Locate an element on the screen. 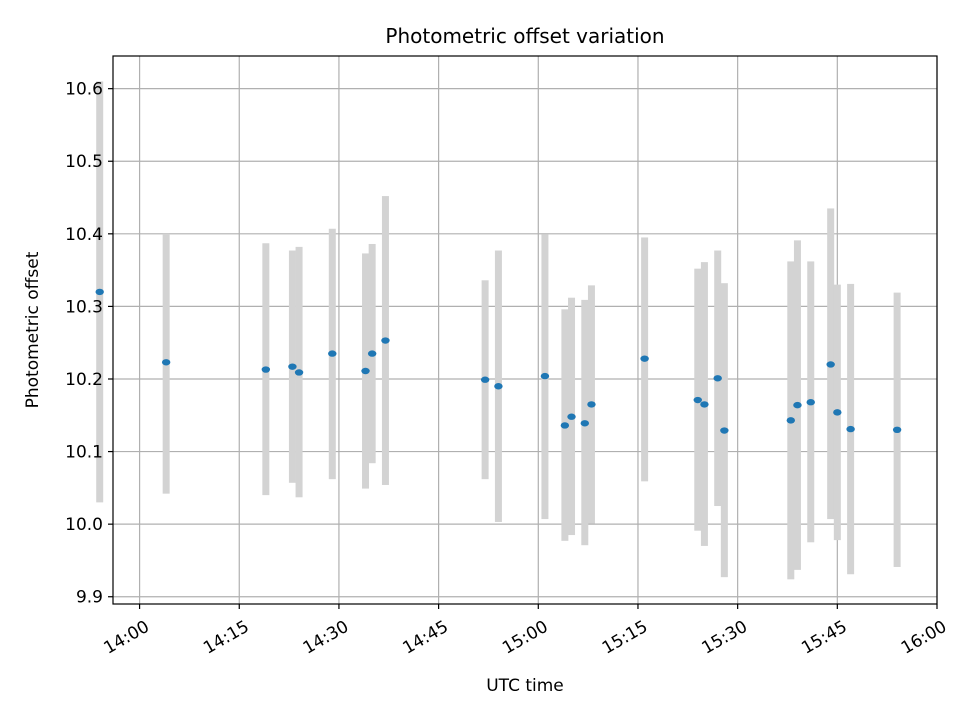  chart-title: Photometric offset variation is located at coordinates (524, 36).